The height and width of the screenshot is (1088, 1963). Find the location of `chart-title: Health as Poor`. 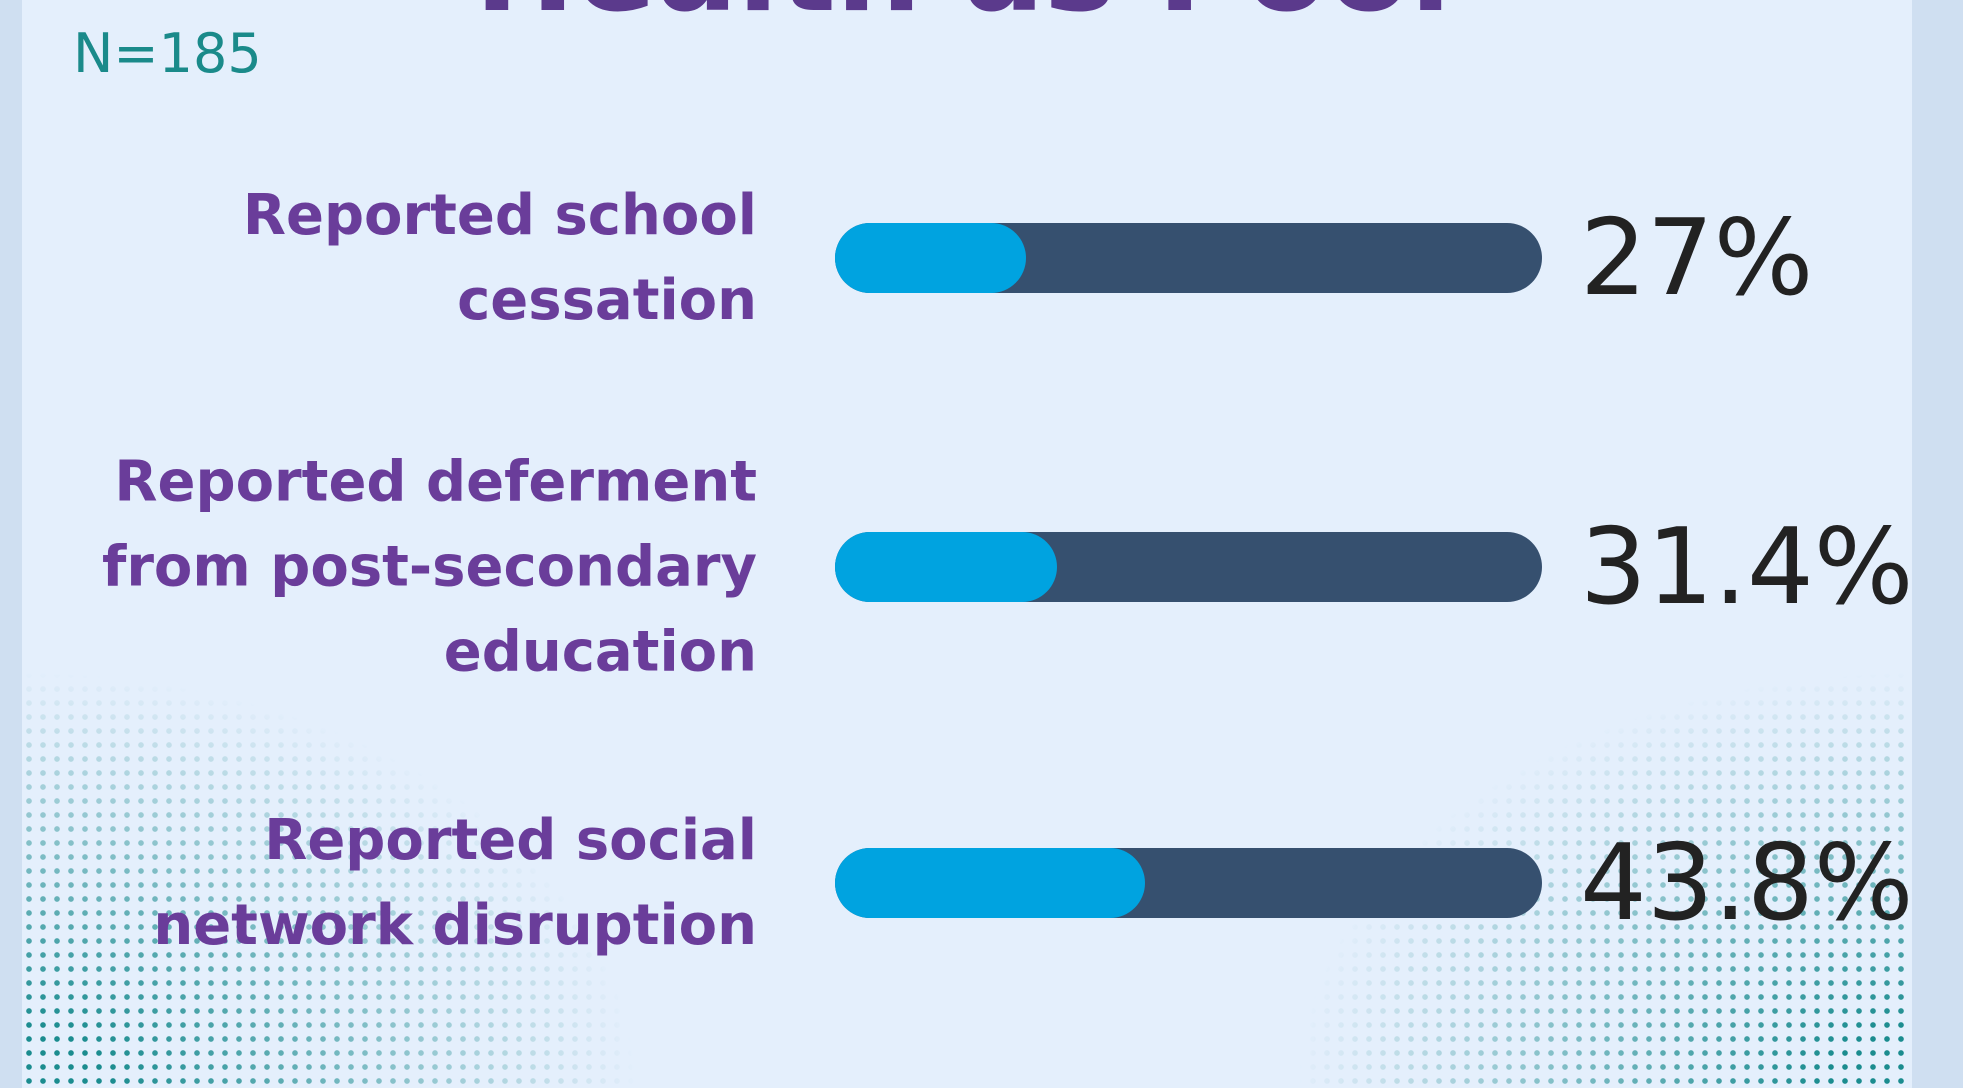

chart-title: Health as Poor is located at coordinates (967, 19).